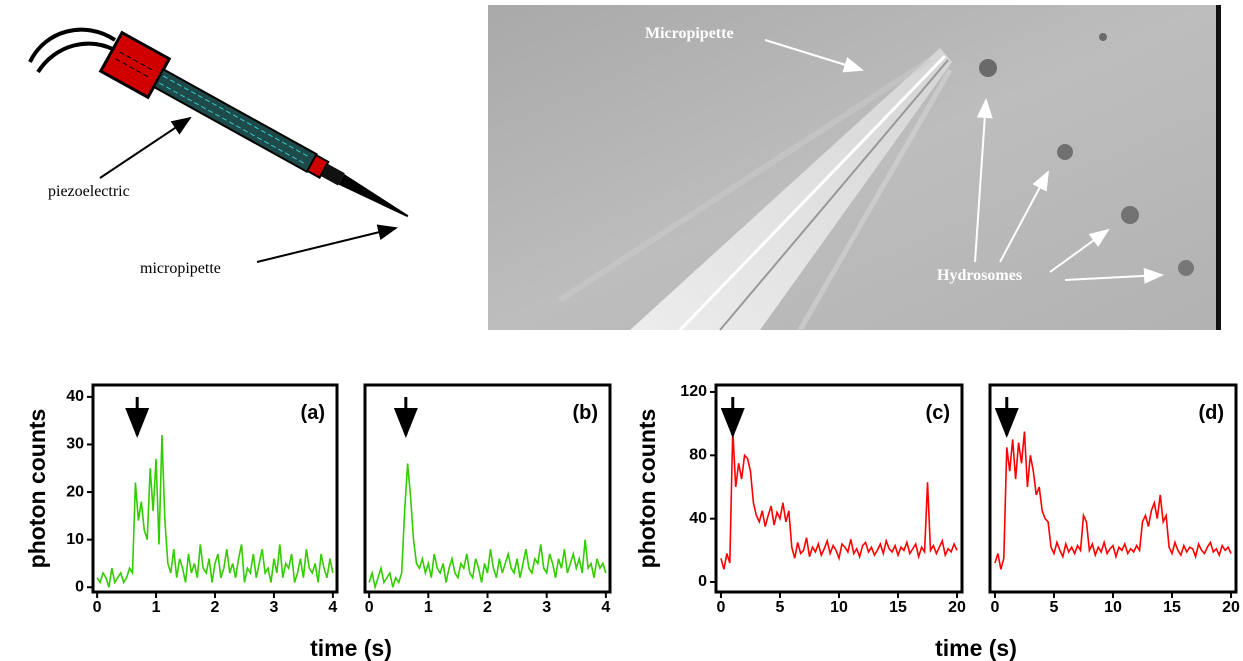 The height and width of the screenshot is (661, 1243). What do you see at coordinates (1211, 413) in the screenshot?
I see `panel-label: (d)` at bounding box center [1211, 413].